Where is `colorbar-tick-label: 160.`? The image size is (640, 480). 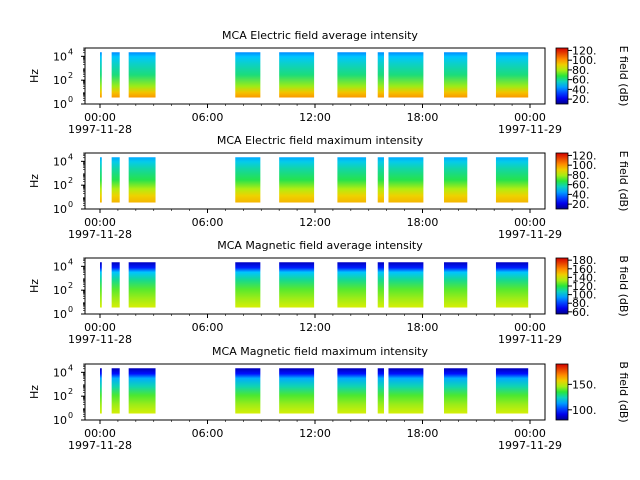
colorbar-tick-label: 160. is located at coordinates (584, 269).